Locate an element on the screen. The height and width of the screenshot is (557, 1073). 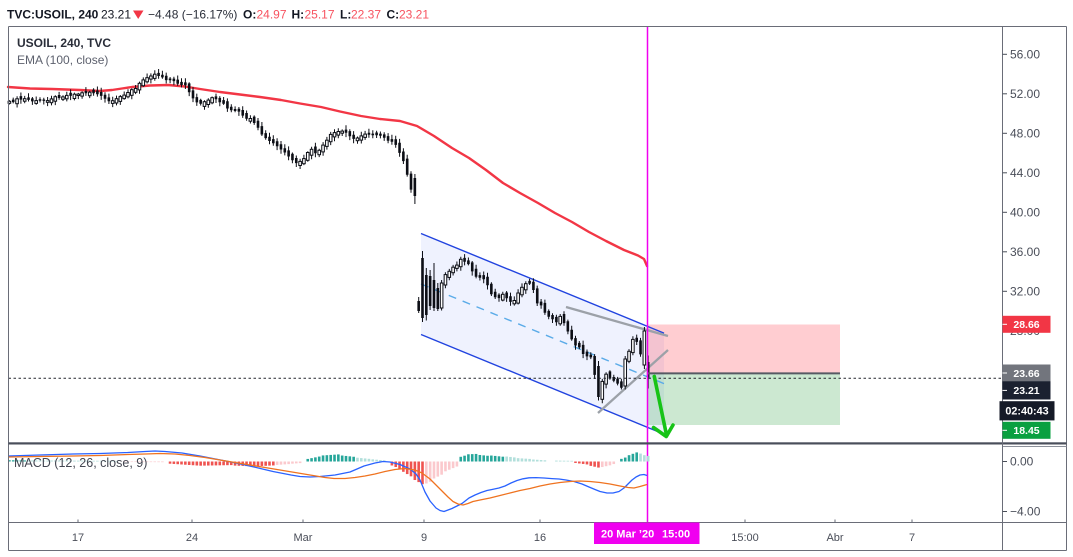
svg-text: 24 is located at coordinates (192, 538).